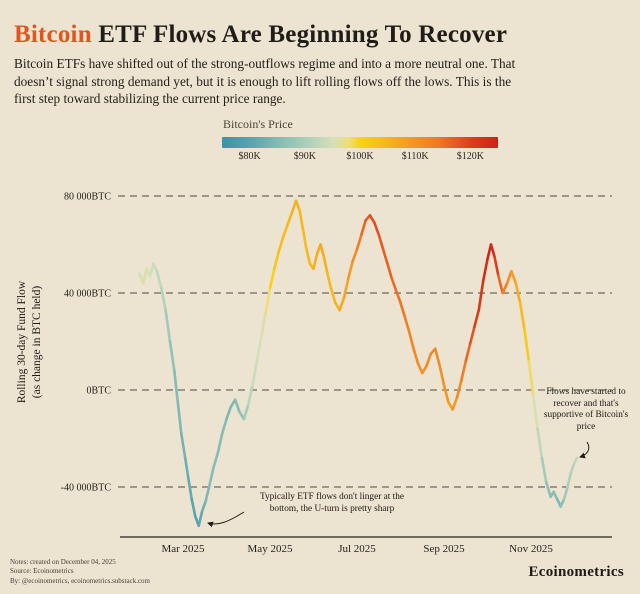  What do you see at coordinates (357, 549) in the screenshot?
I see `x-tick-label: Jul 2025` at bounding box center [357, 549].